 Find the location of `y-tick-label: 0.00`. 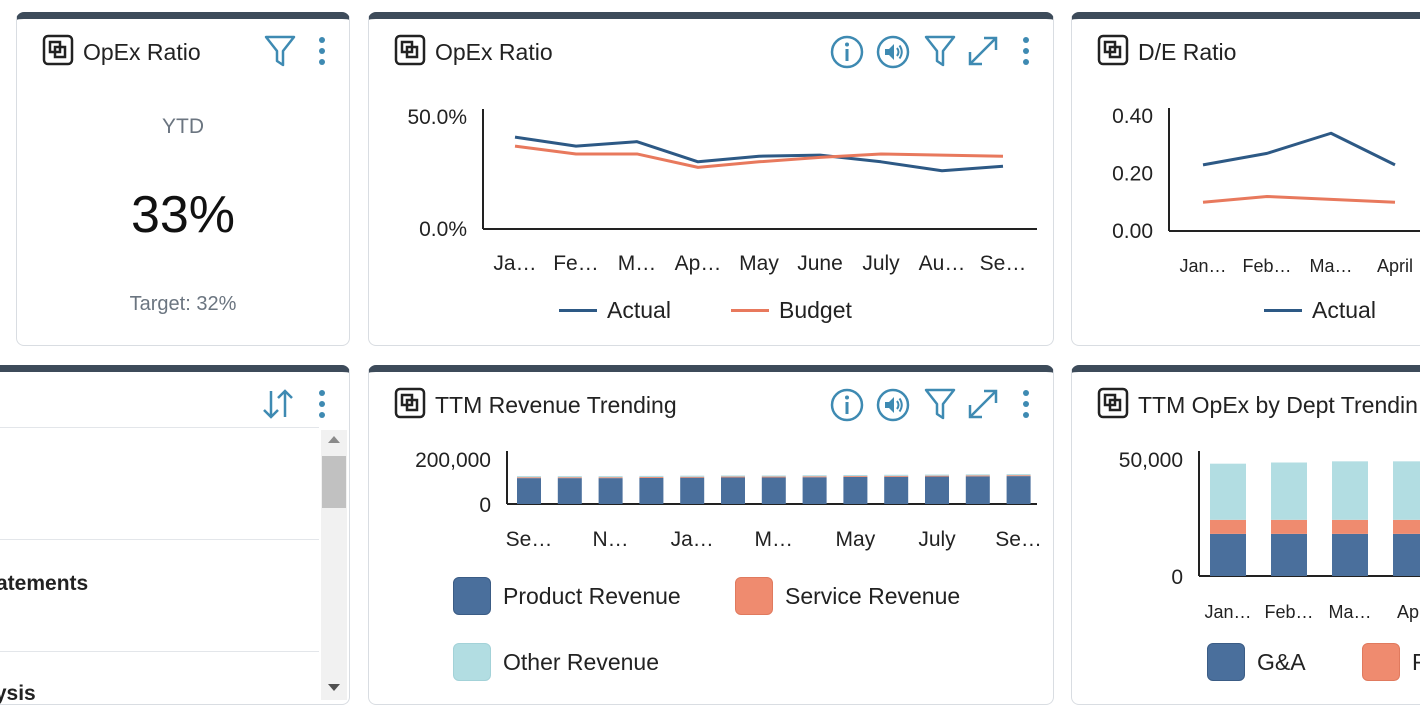

y-tick-label: 0.00 is located at coordinates (1132, 231).